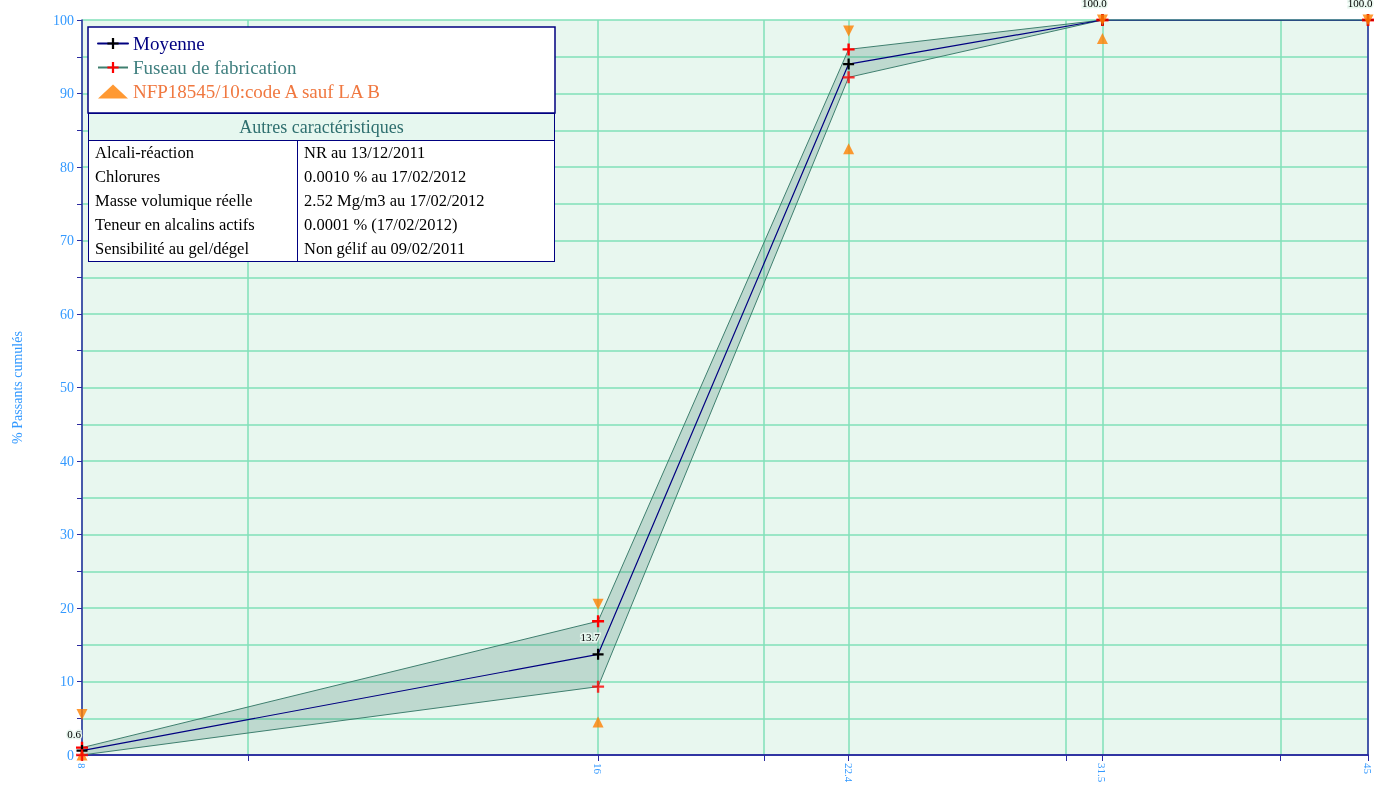  What do you see at coordinates (82, 766) in the screenshot?
I see `x-tick-label: 8` at bounding box center [82, 766].